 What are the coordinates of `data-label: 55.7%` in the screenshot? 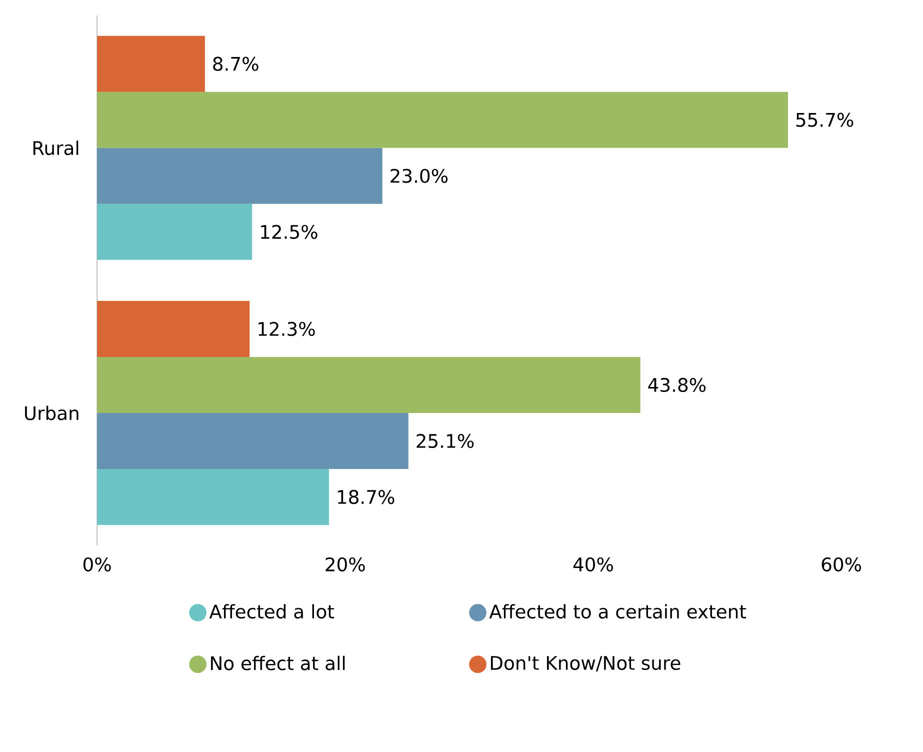 It's located at (825, 119).